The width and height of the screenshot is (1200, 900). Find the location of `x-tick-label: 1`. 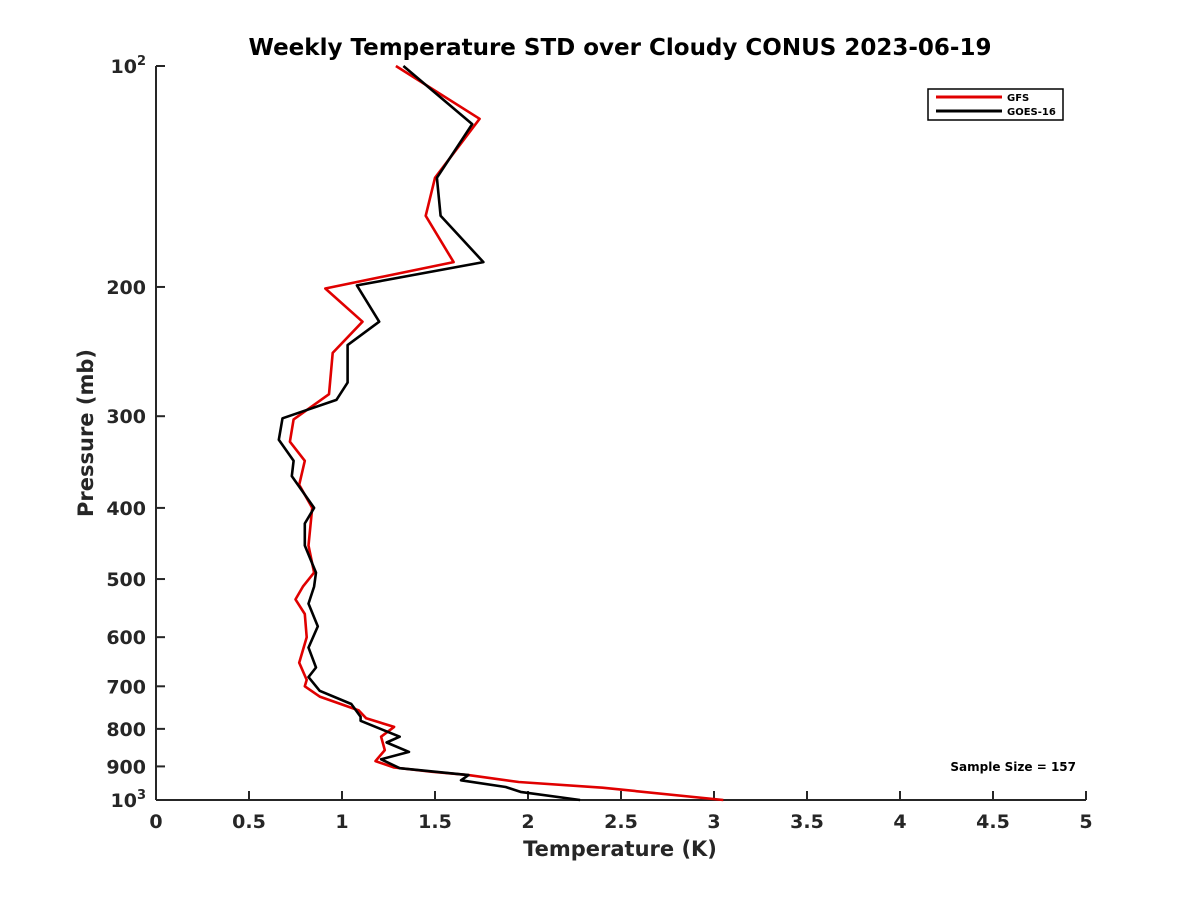

x-tick-label: 1 is located at coordinates (341, 822).